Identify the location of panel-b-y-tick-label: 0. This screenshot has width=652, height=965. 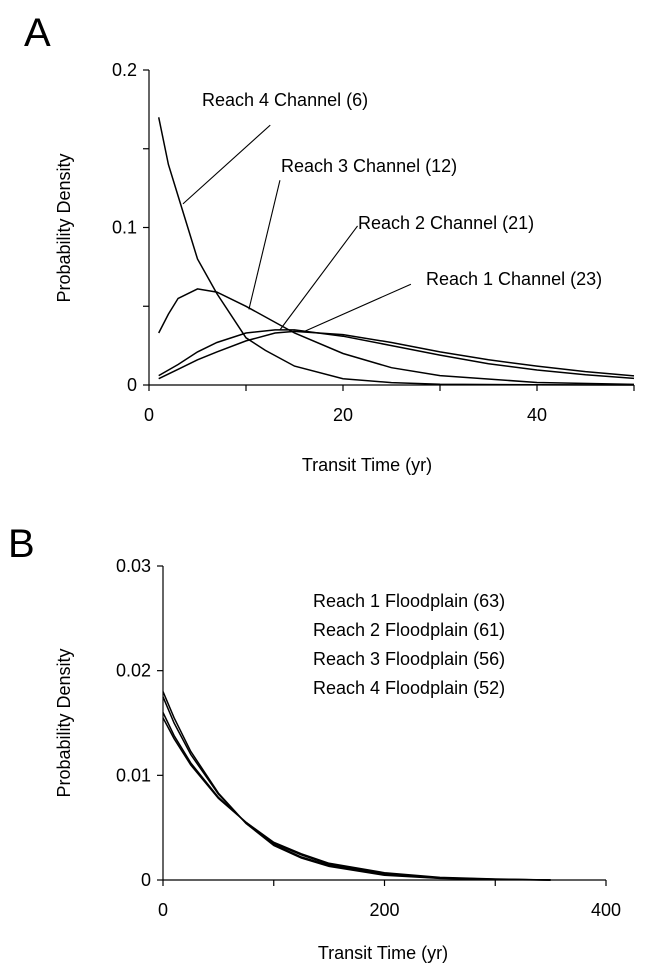
(146, 880).